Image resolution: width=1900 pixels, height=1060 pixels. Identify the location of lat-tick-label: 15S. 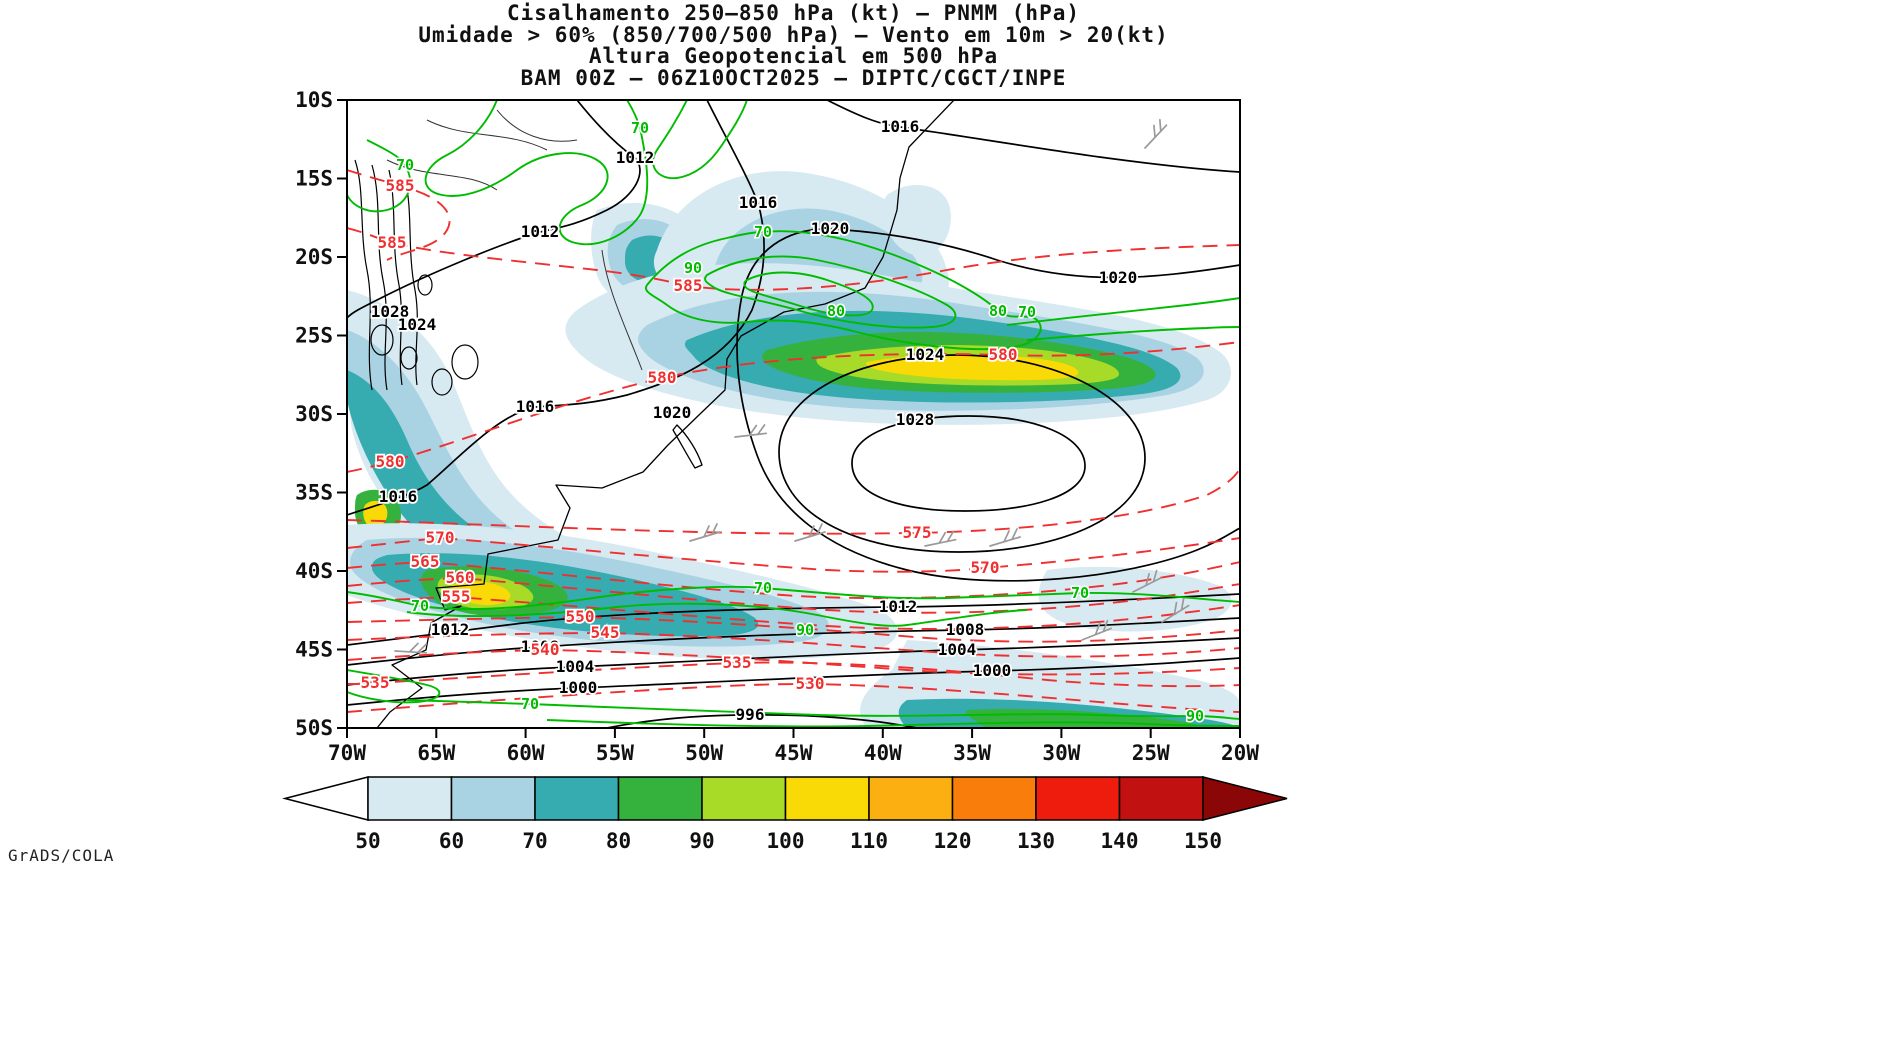
(314, 179).